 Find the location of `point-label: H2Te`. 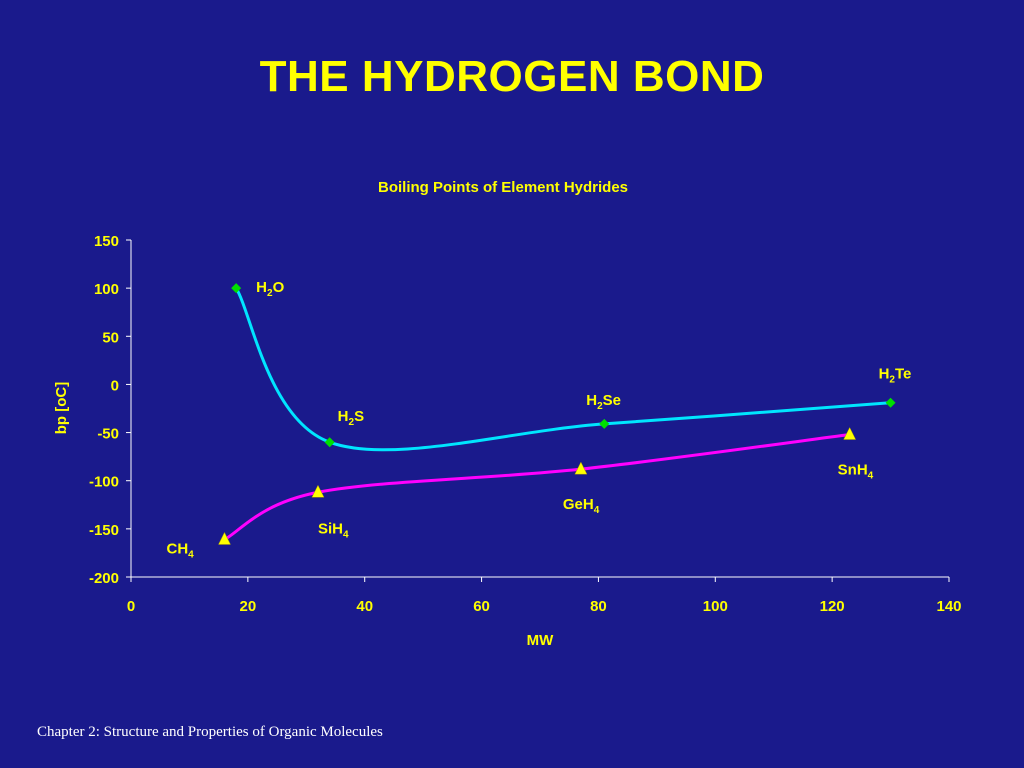

point-label: H2Te is located at coordinates (895, 376).